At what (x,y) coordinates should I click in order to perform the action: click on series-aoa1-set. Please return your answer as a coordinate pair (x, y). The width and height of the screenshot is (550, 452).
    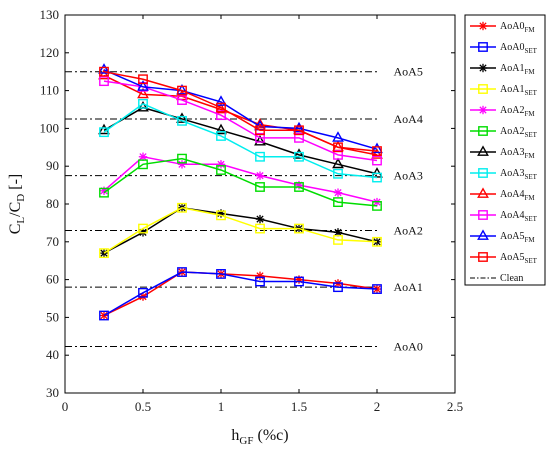
    Looking at the image, I should click on (240, 230).